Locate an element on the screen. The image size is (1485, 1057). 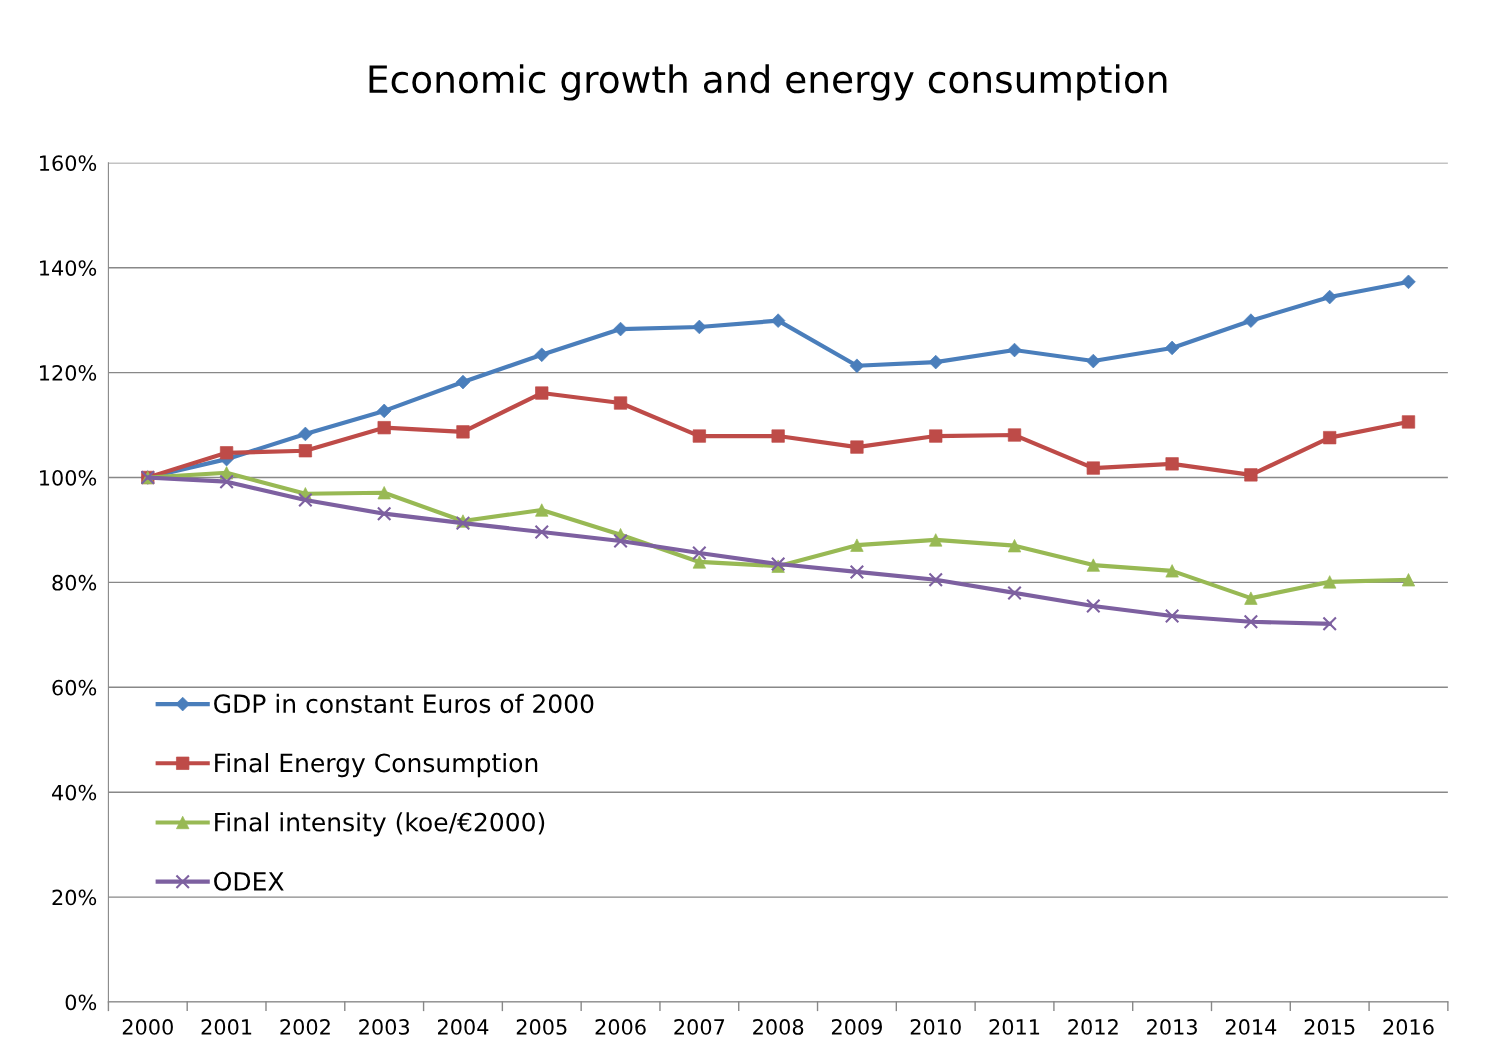
x-tick-label: 2014 is located at coordinates (1251, 1027).